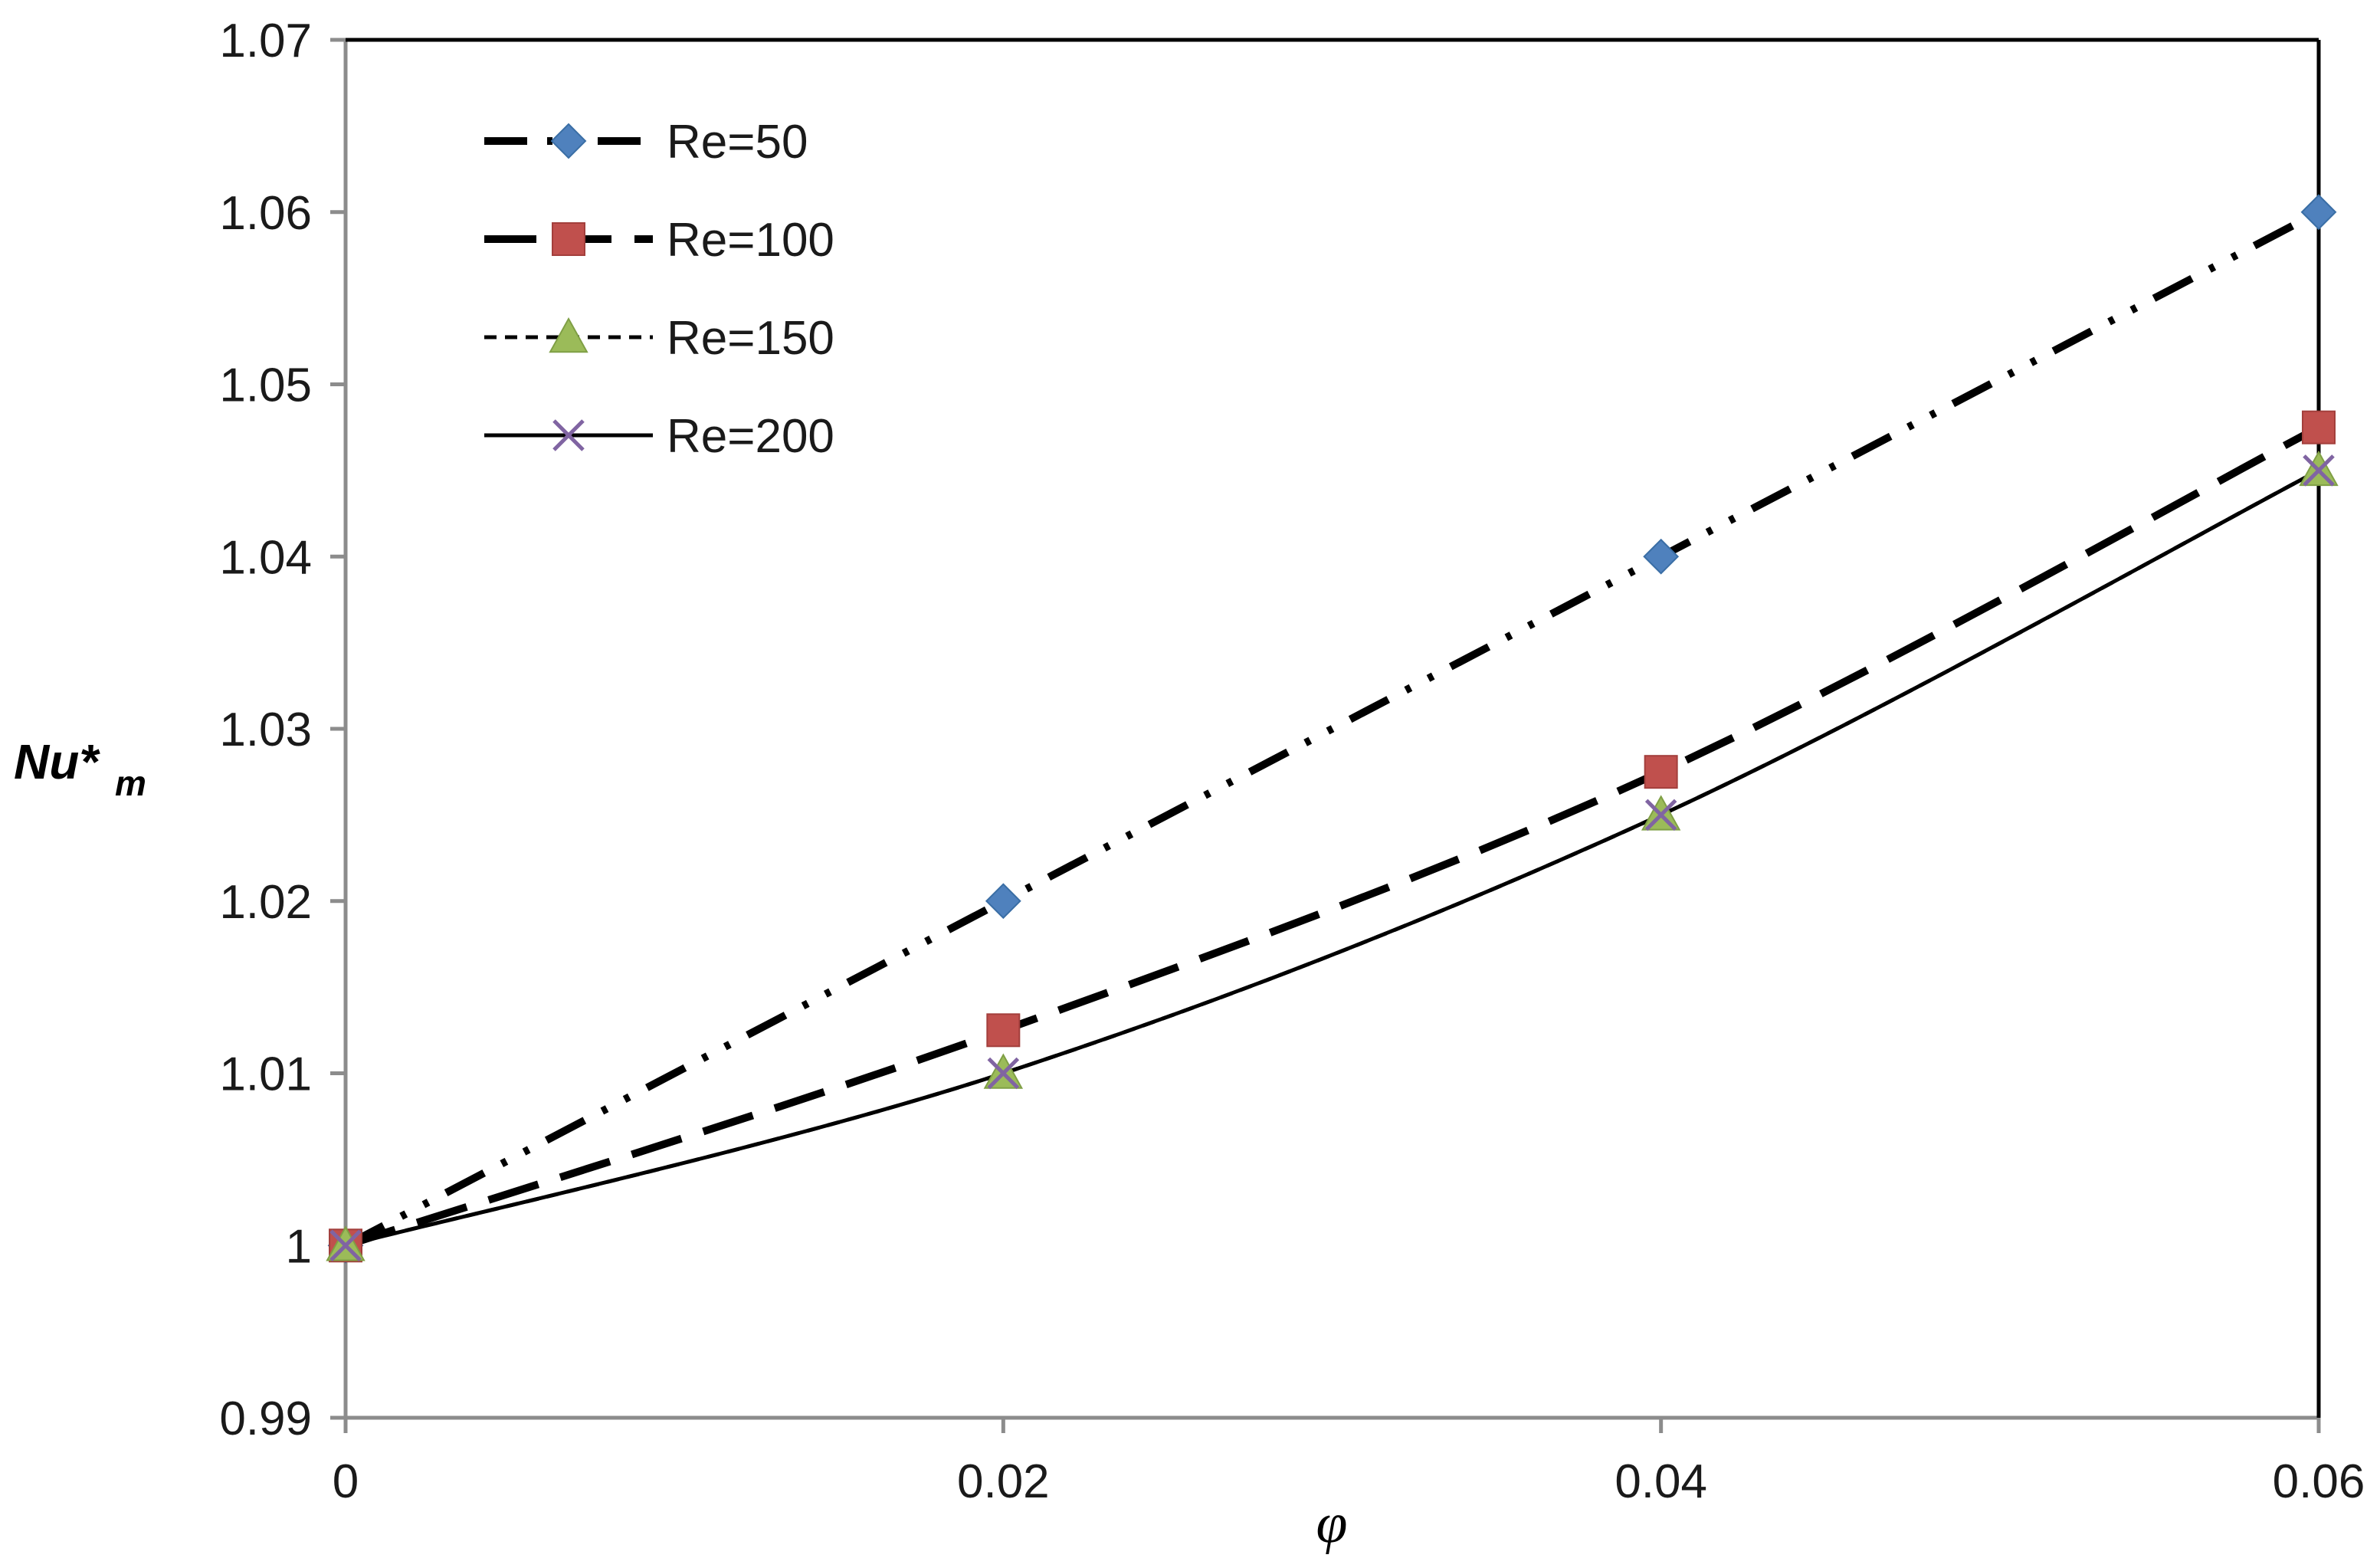 This screenshot has height=1558, width=2380. Describe the element at coordinates (646, 142) in the screenshot. I see `legend-item-re-50: Re=50` at that location.